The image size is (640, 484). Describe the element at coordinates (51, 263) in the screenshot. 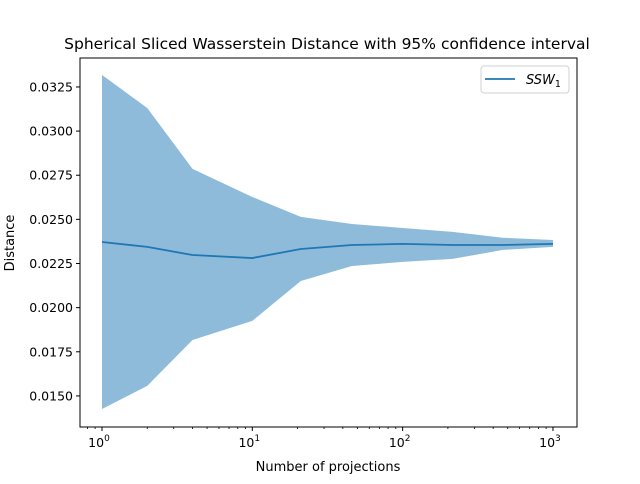

I see `y-tick-label: 0.0225` at that location.